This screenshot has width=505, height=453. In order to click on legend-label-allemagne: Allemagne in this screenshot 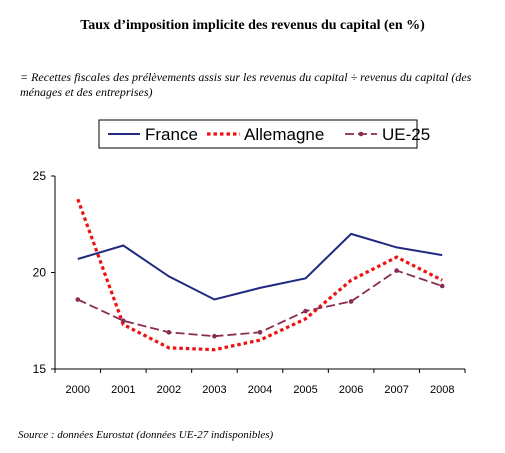, I will do `click(284, 134)`.